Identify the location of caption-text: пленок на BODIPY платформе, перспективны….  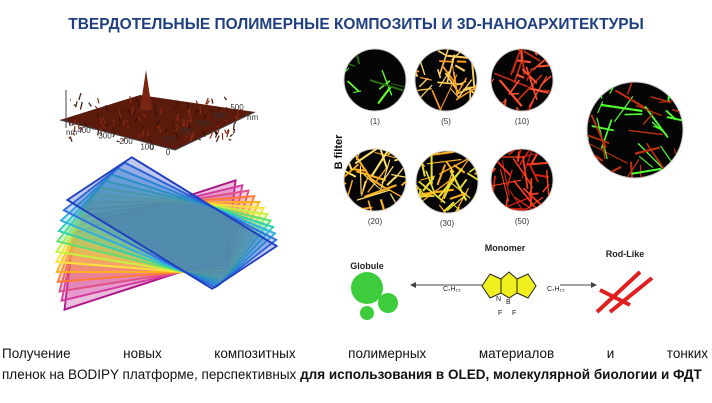
(151, 374).